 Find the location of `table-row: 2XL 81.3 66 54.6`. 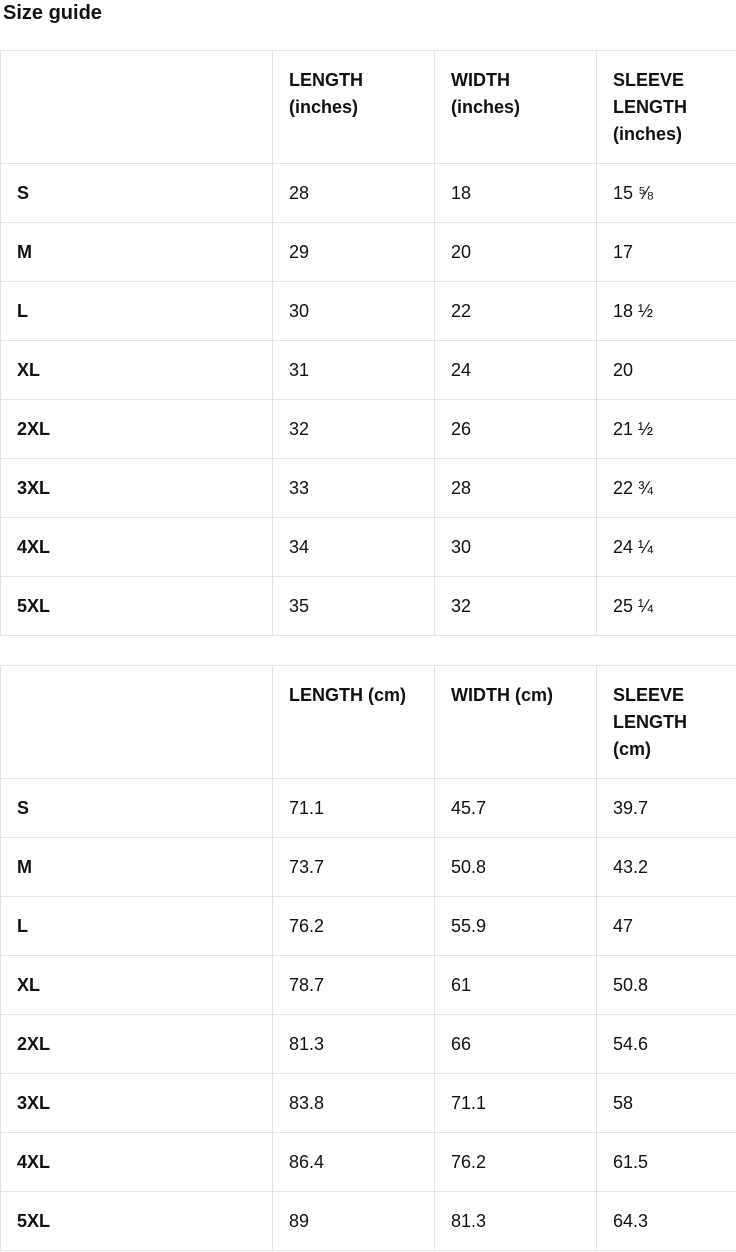

table-row: 2XL 81.3 66 54.6 is located at coordinates (368, 1044).